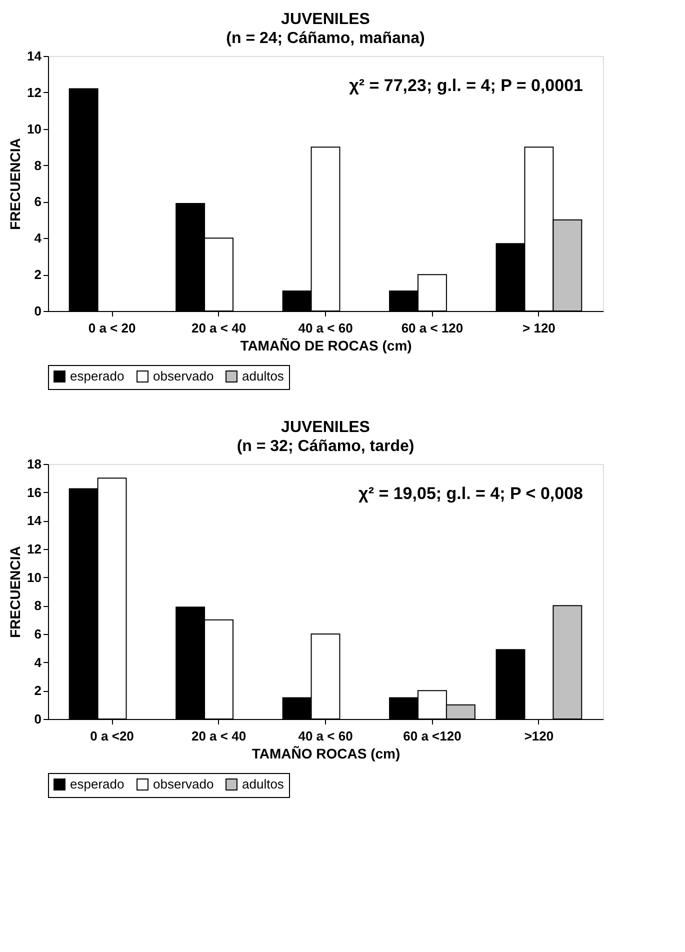 The image size is (685, 952). What do you see at coordinates (34, 464) in the screenshot?
I see `y-tick-label: 18` at bounding box center [34, 464].